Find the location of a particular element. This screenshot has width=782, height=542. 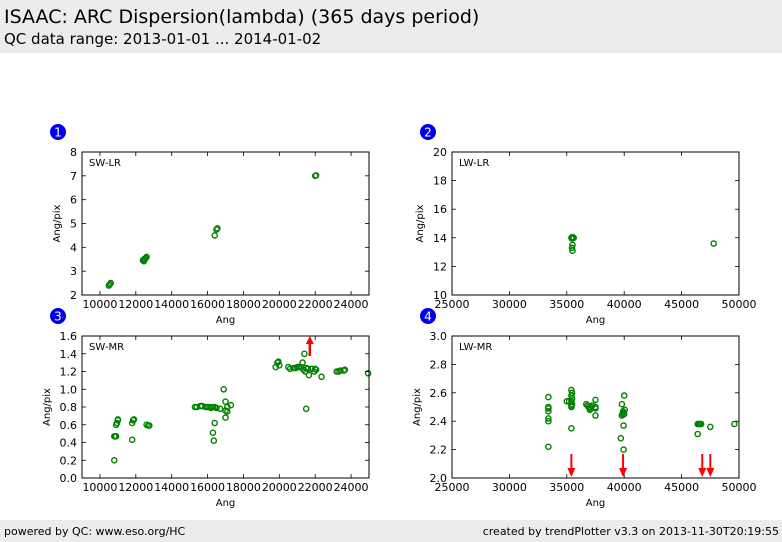

y-tick-label: 3 is located at coordinates (73, 271).